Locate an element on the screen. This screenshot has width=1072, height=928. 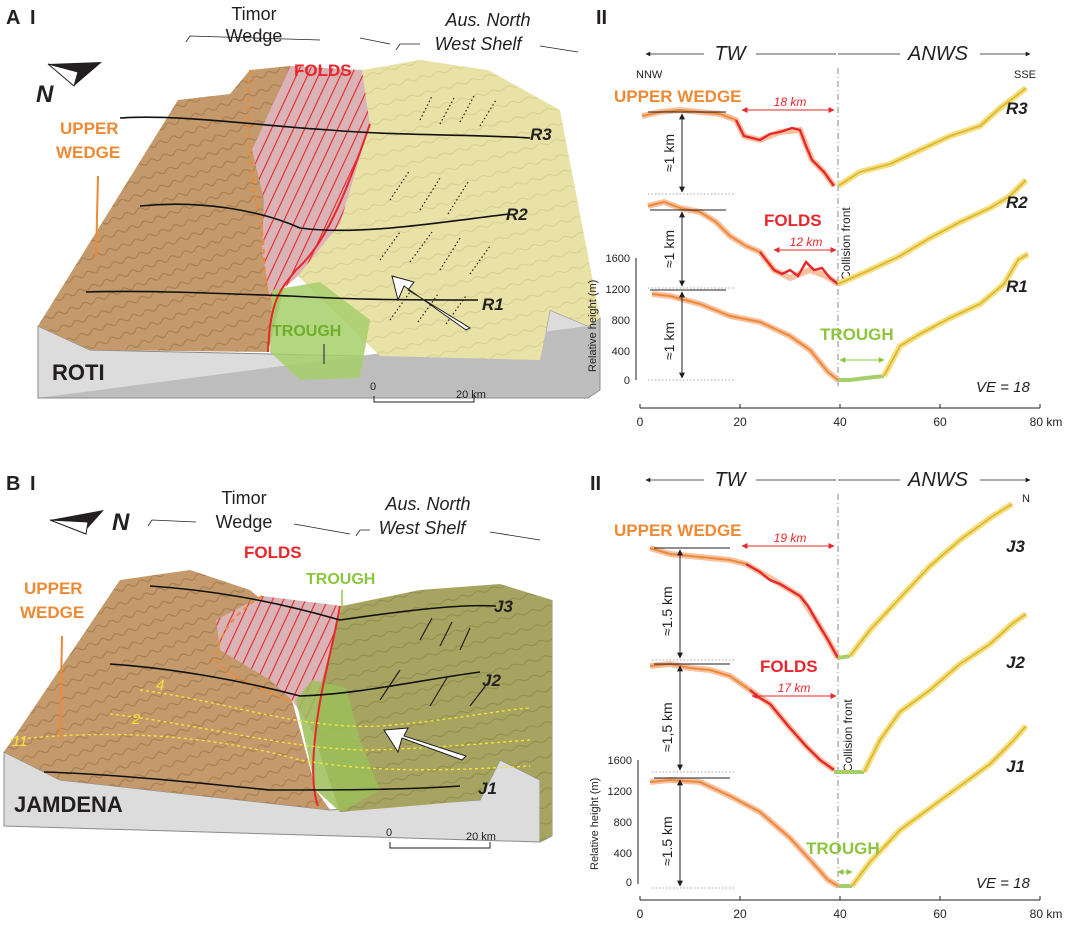
profile-label-r2: R2 is located at coordinates (1017, 202).